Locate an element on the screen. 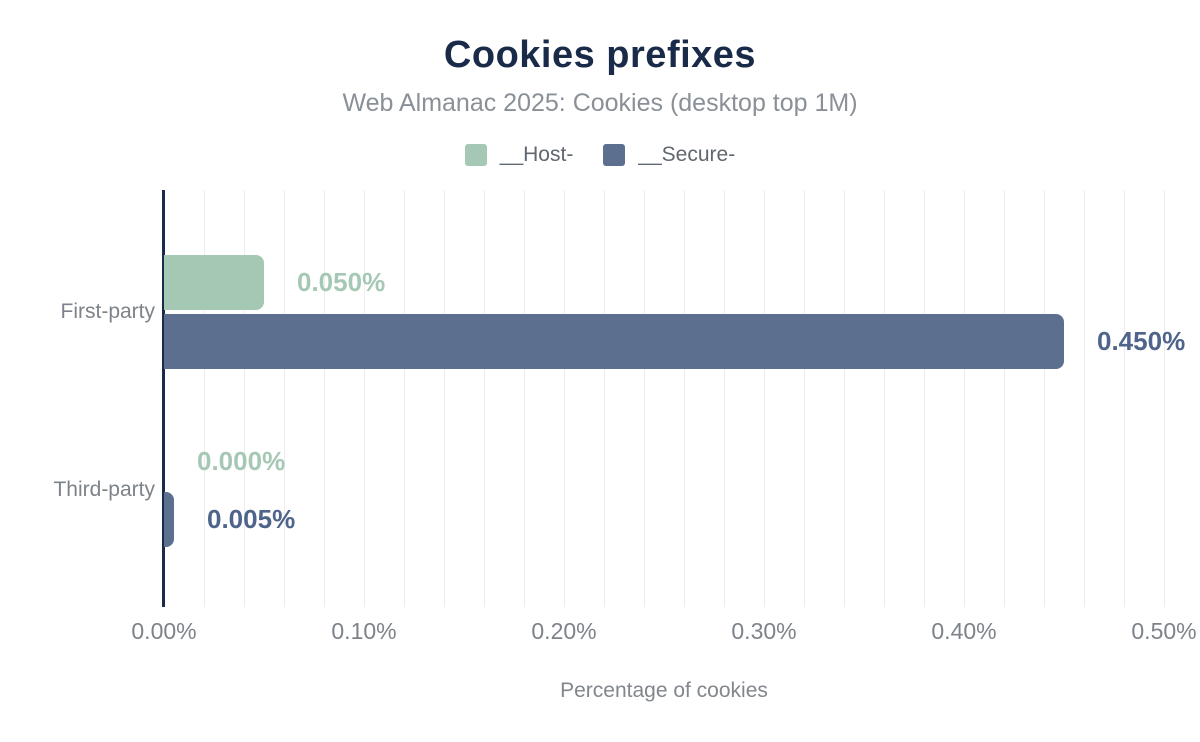  value-label-first-party-host: 0.050% is located at coordinates (341, 282).